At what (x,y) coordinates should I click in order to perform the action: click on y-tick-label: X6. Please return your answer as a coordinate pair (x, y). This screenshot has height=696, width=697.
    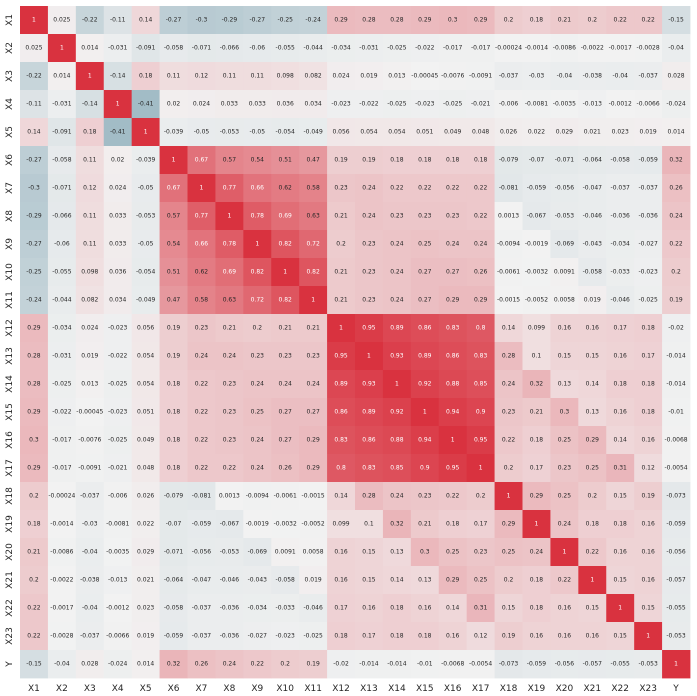
    Looking at the image, I should click on (10, 160).